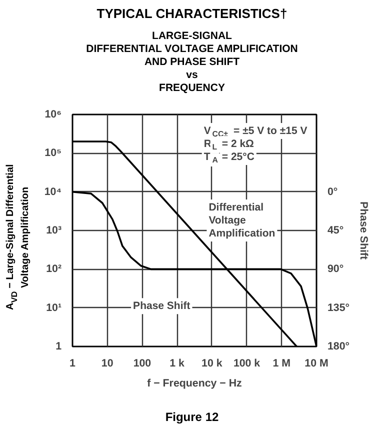 The height and width of the screenshot is (430, 374). What do you see at coordinates (59, 346) in the screenshot?
I see `y-tick-label: 1` at bounding box center [59, 346].